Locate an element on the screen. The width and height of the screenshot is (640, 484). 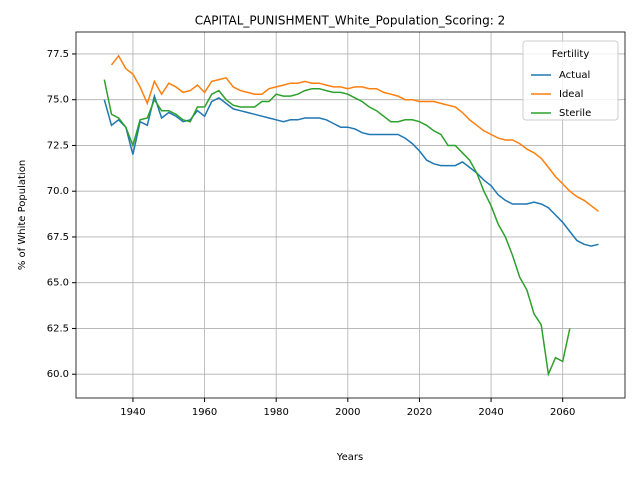
legend-box is located at coordinates (570, 80).